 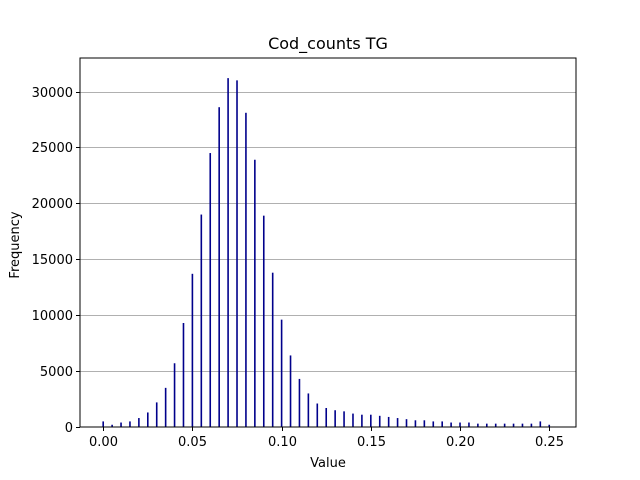 I want to click on y-tick-label: 20000, so click(x=52, y=204).